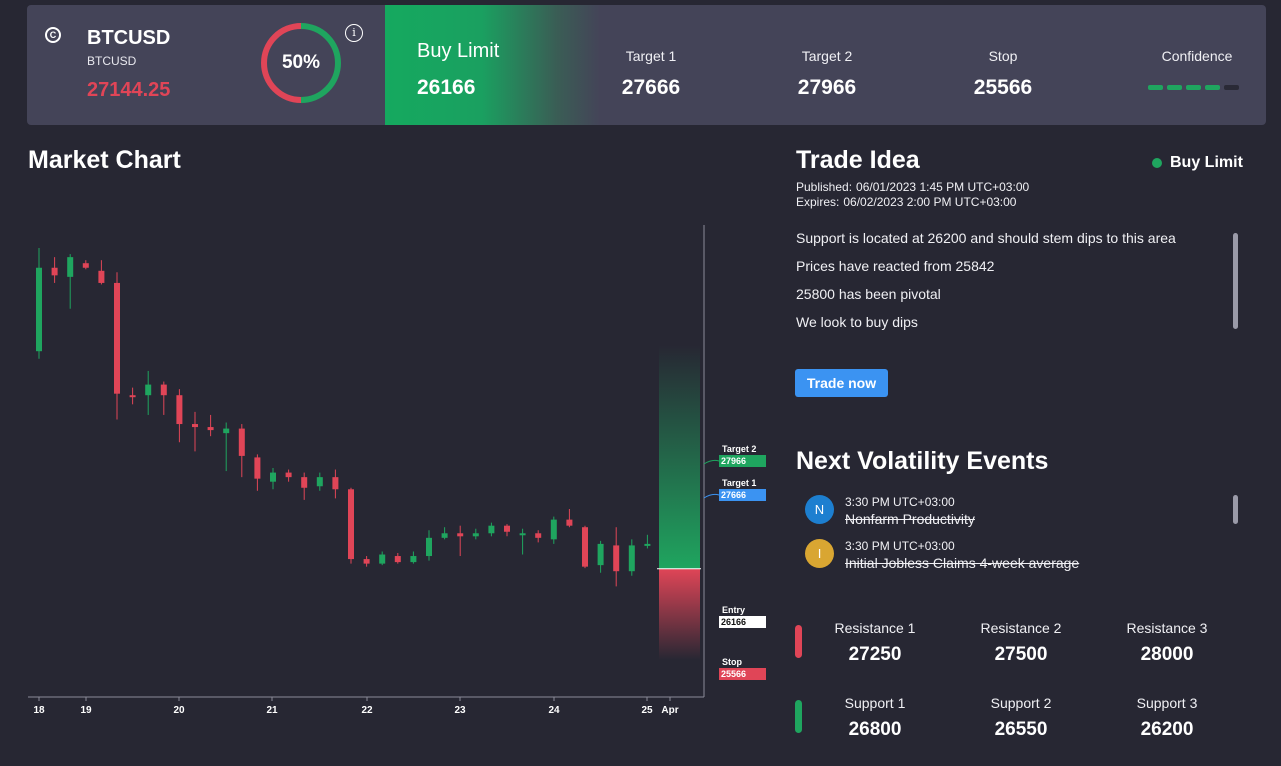 The image size is (1281, 766). I want to click on marker-label: Stop, so click(732, 662).